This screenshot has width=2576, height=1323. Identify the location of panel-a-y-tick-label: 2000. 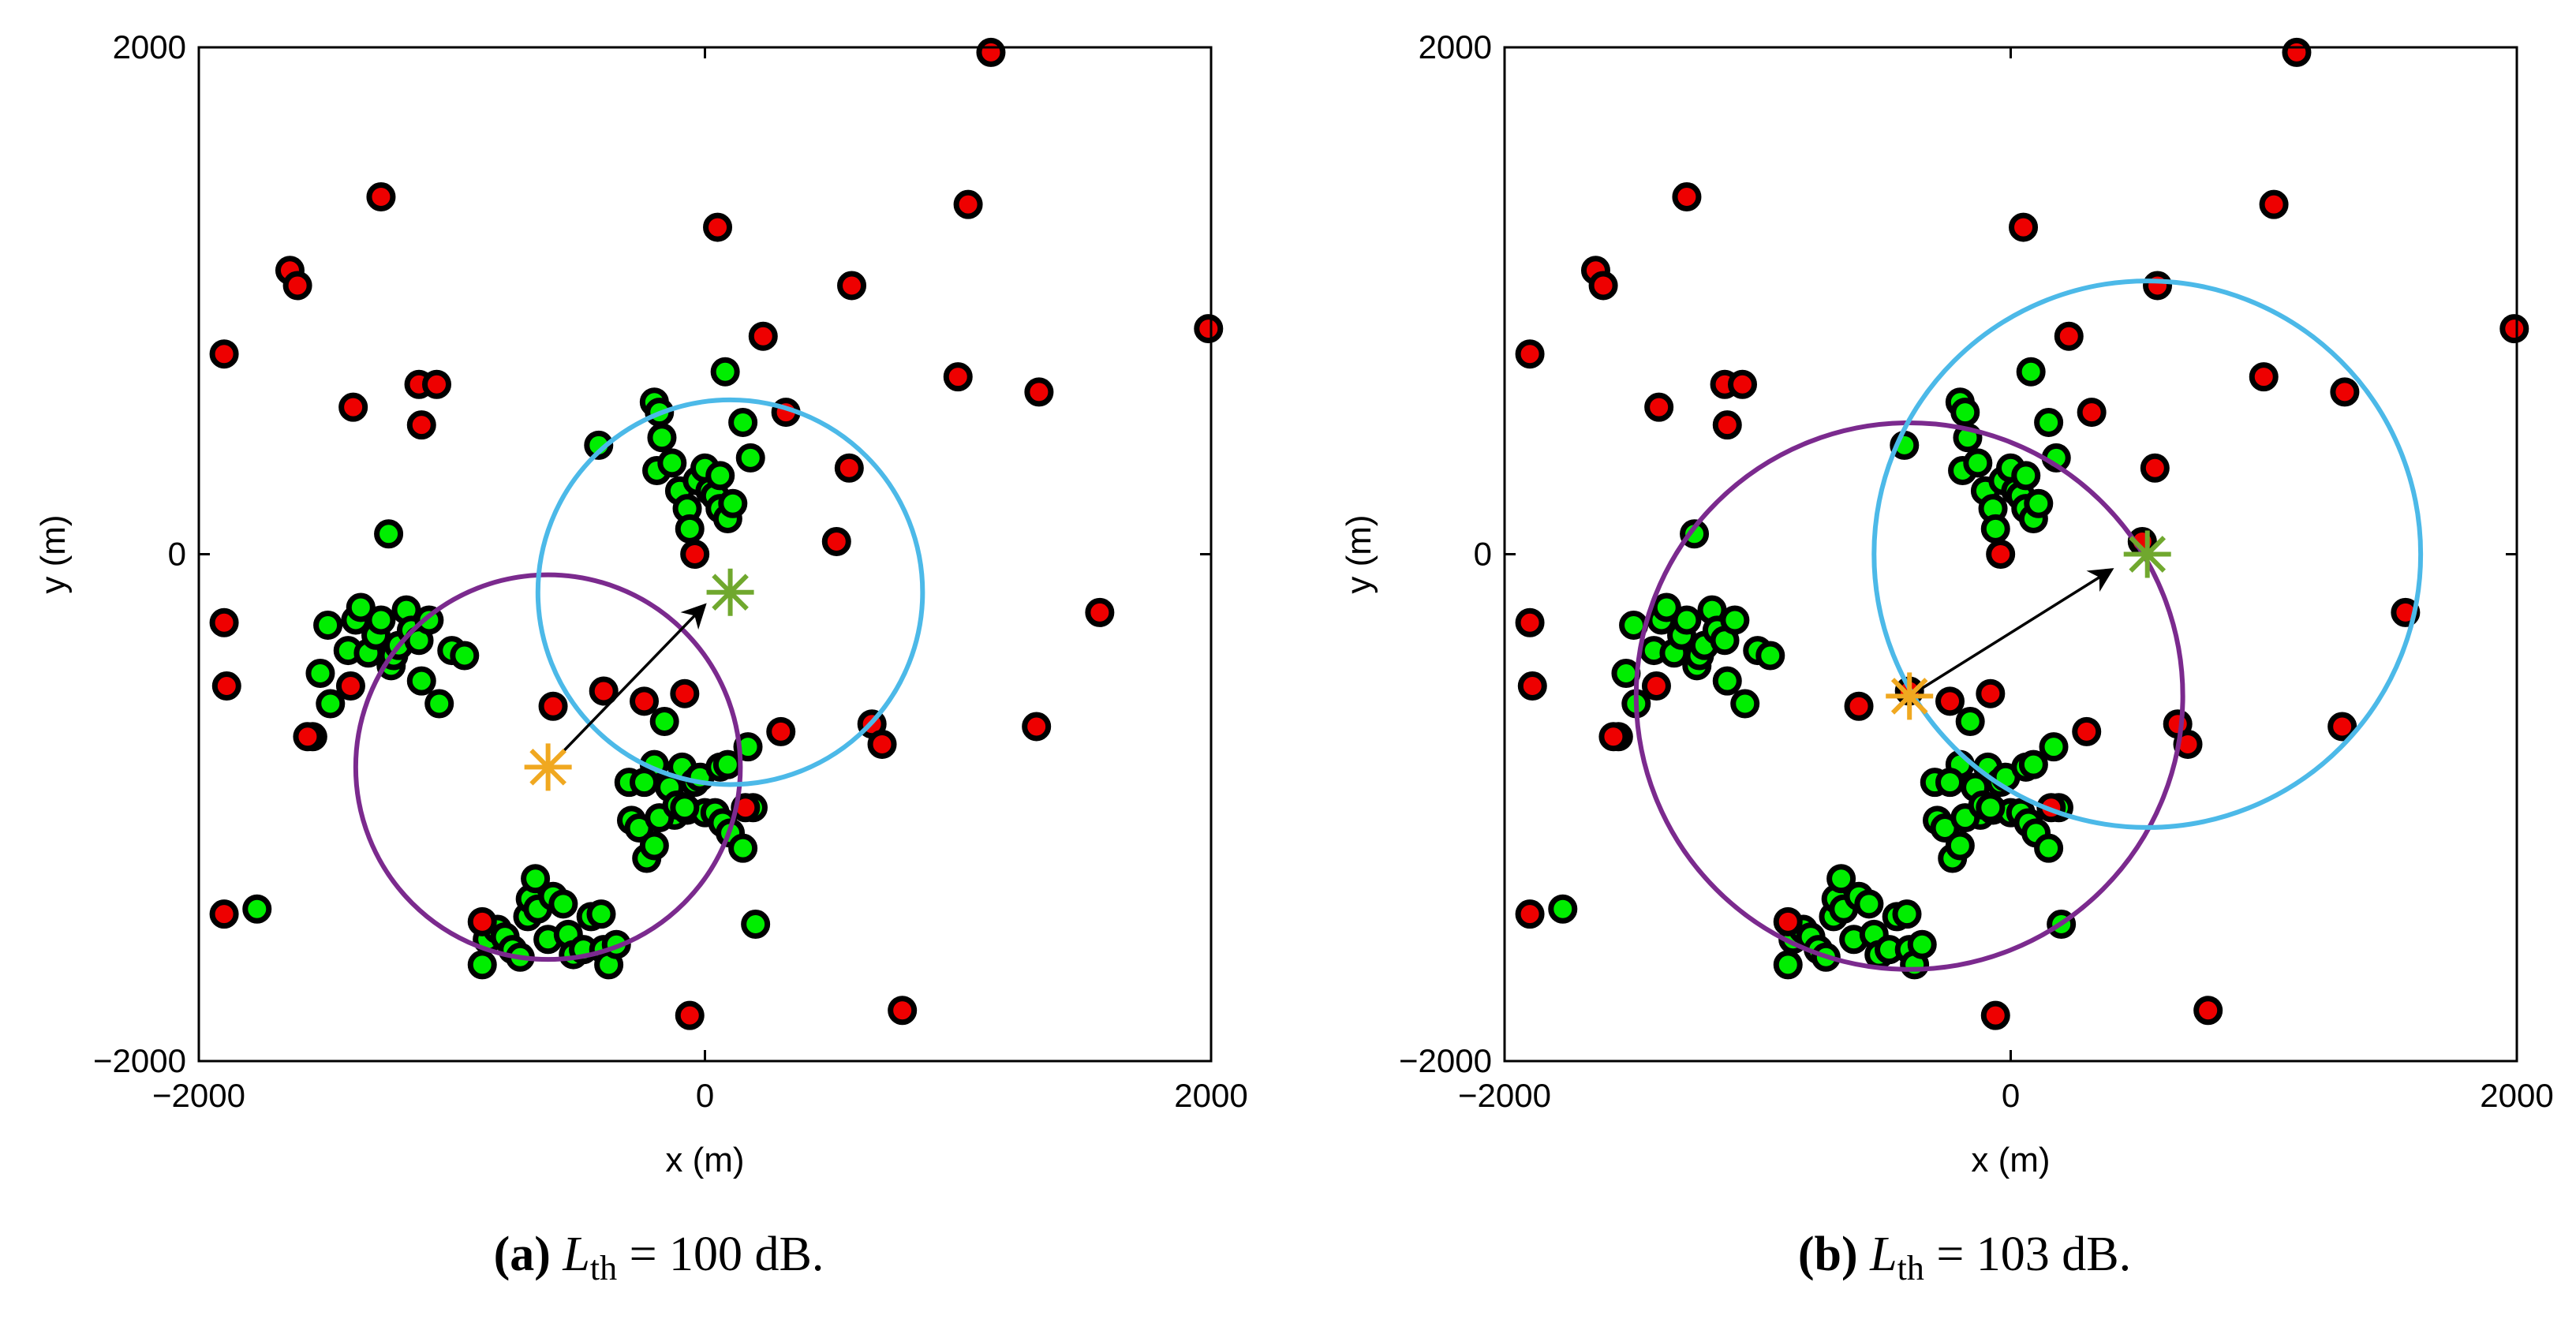
(149, 46).